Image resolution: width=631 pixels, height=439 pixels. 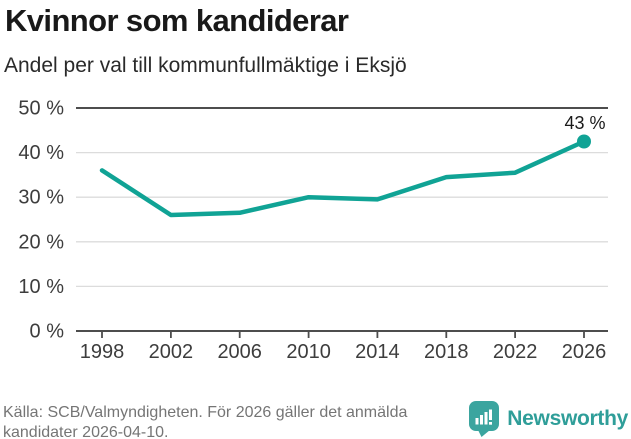 What do you see at coordinates (343, 178) in the screenshot?
I see `data-line` at bounding box center [343, 178].